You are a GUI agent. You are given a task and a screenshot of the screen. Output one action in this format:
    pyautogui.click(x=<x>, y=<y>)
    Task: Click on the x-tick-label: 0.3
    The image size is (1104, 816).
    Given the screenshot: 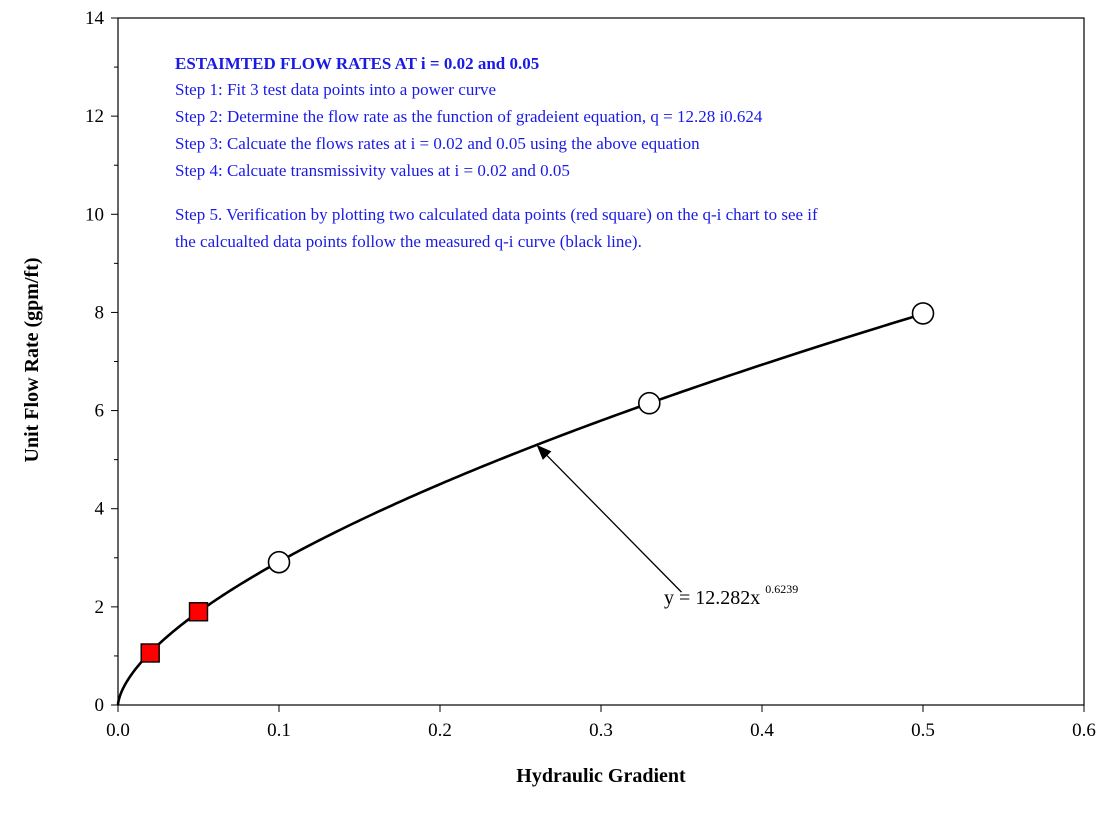 What is the action you would take?
    pyautogui.click(x=601, y=730)
    